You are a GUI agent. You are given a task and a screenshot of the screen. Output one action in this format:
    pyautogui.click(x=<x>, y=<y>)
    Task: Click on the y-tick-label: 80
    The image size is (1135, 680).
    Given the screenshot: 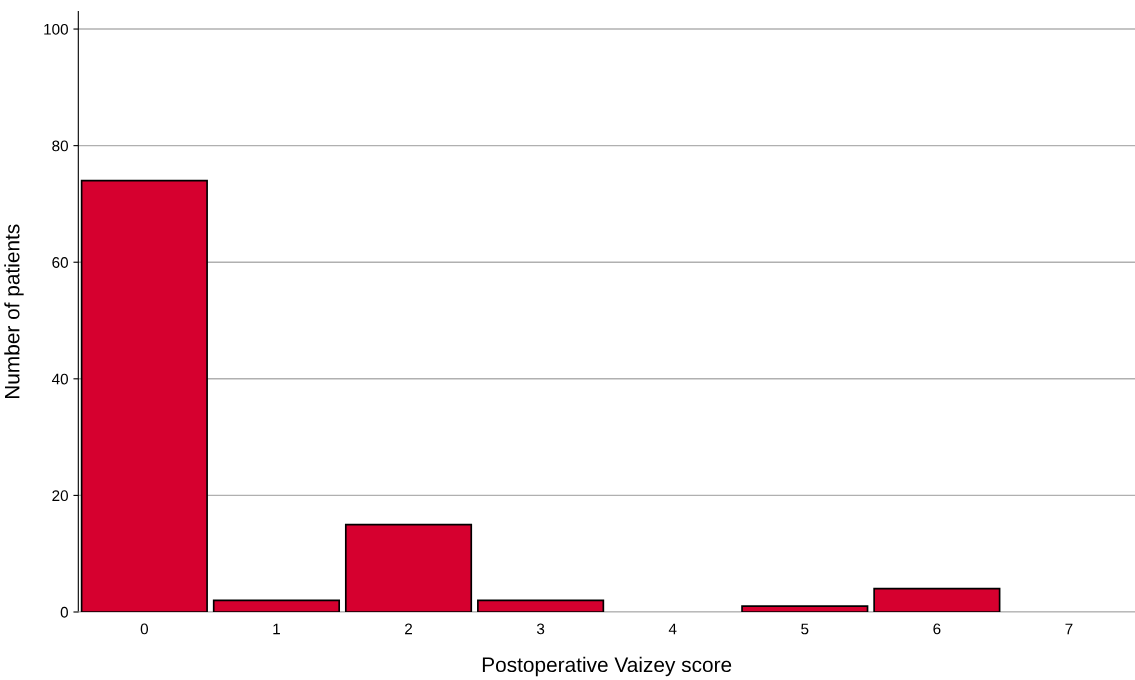 What is the action you would take?
    pyautogui.click(x=60, y=146)
    